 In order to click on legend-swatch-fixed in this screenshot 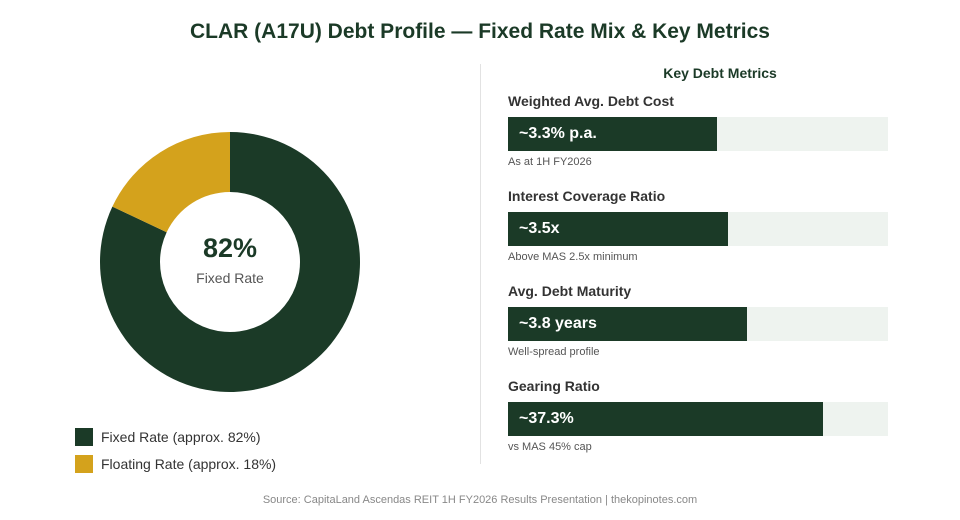, I will do `click(84, 437)`.